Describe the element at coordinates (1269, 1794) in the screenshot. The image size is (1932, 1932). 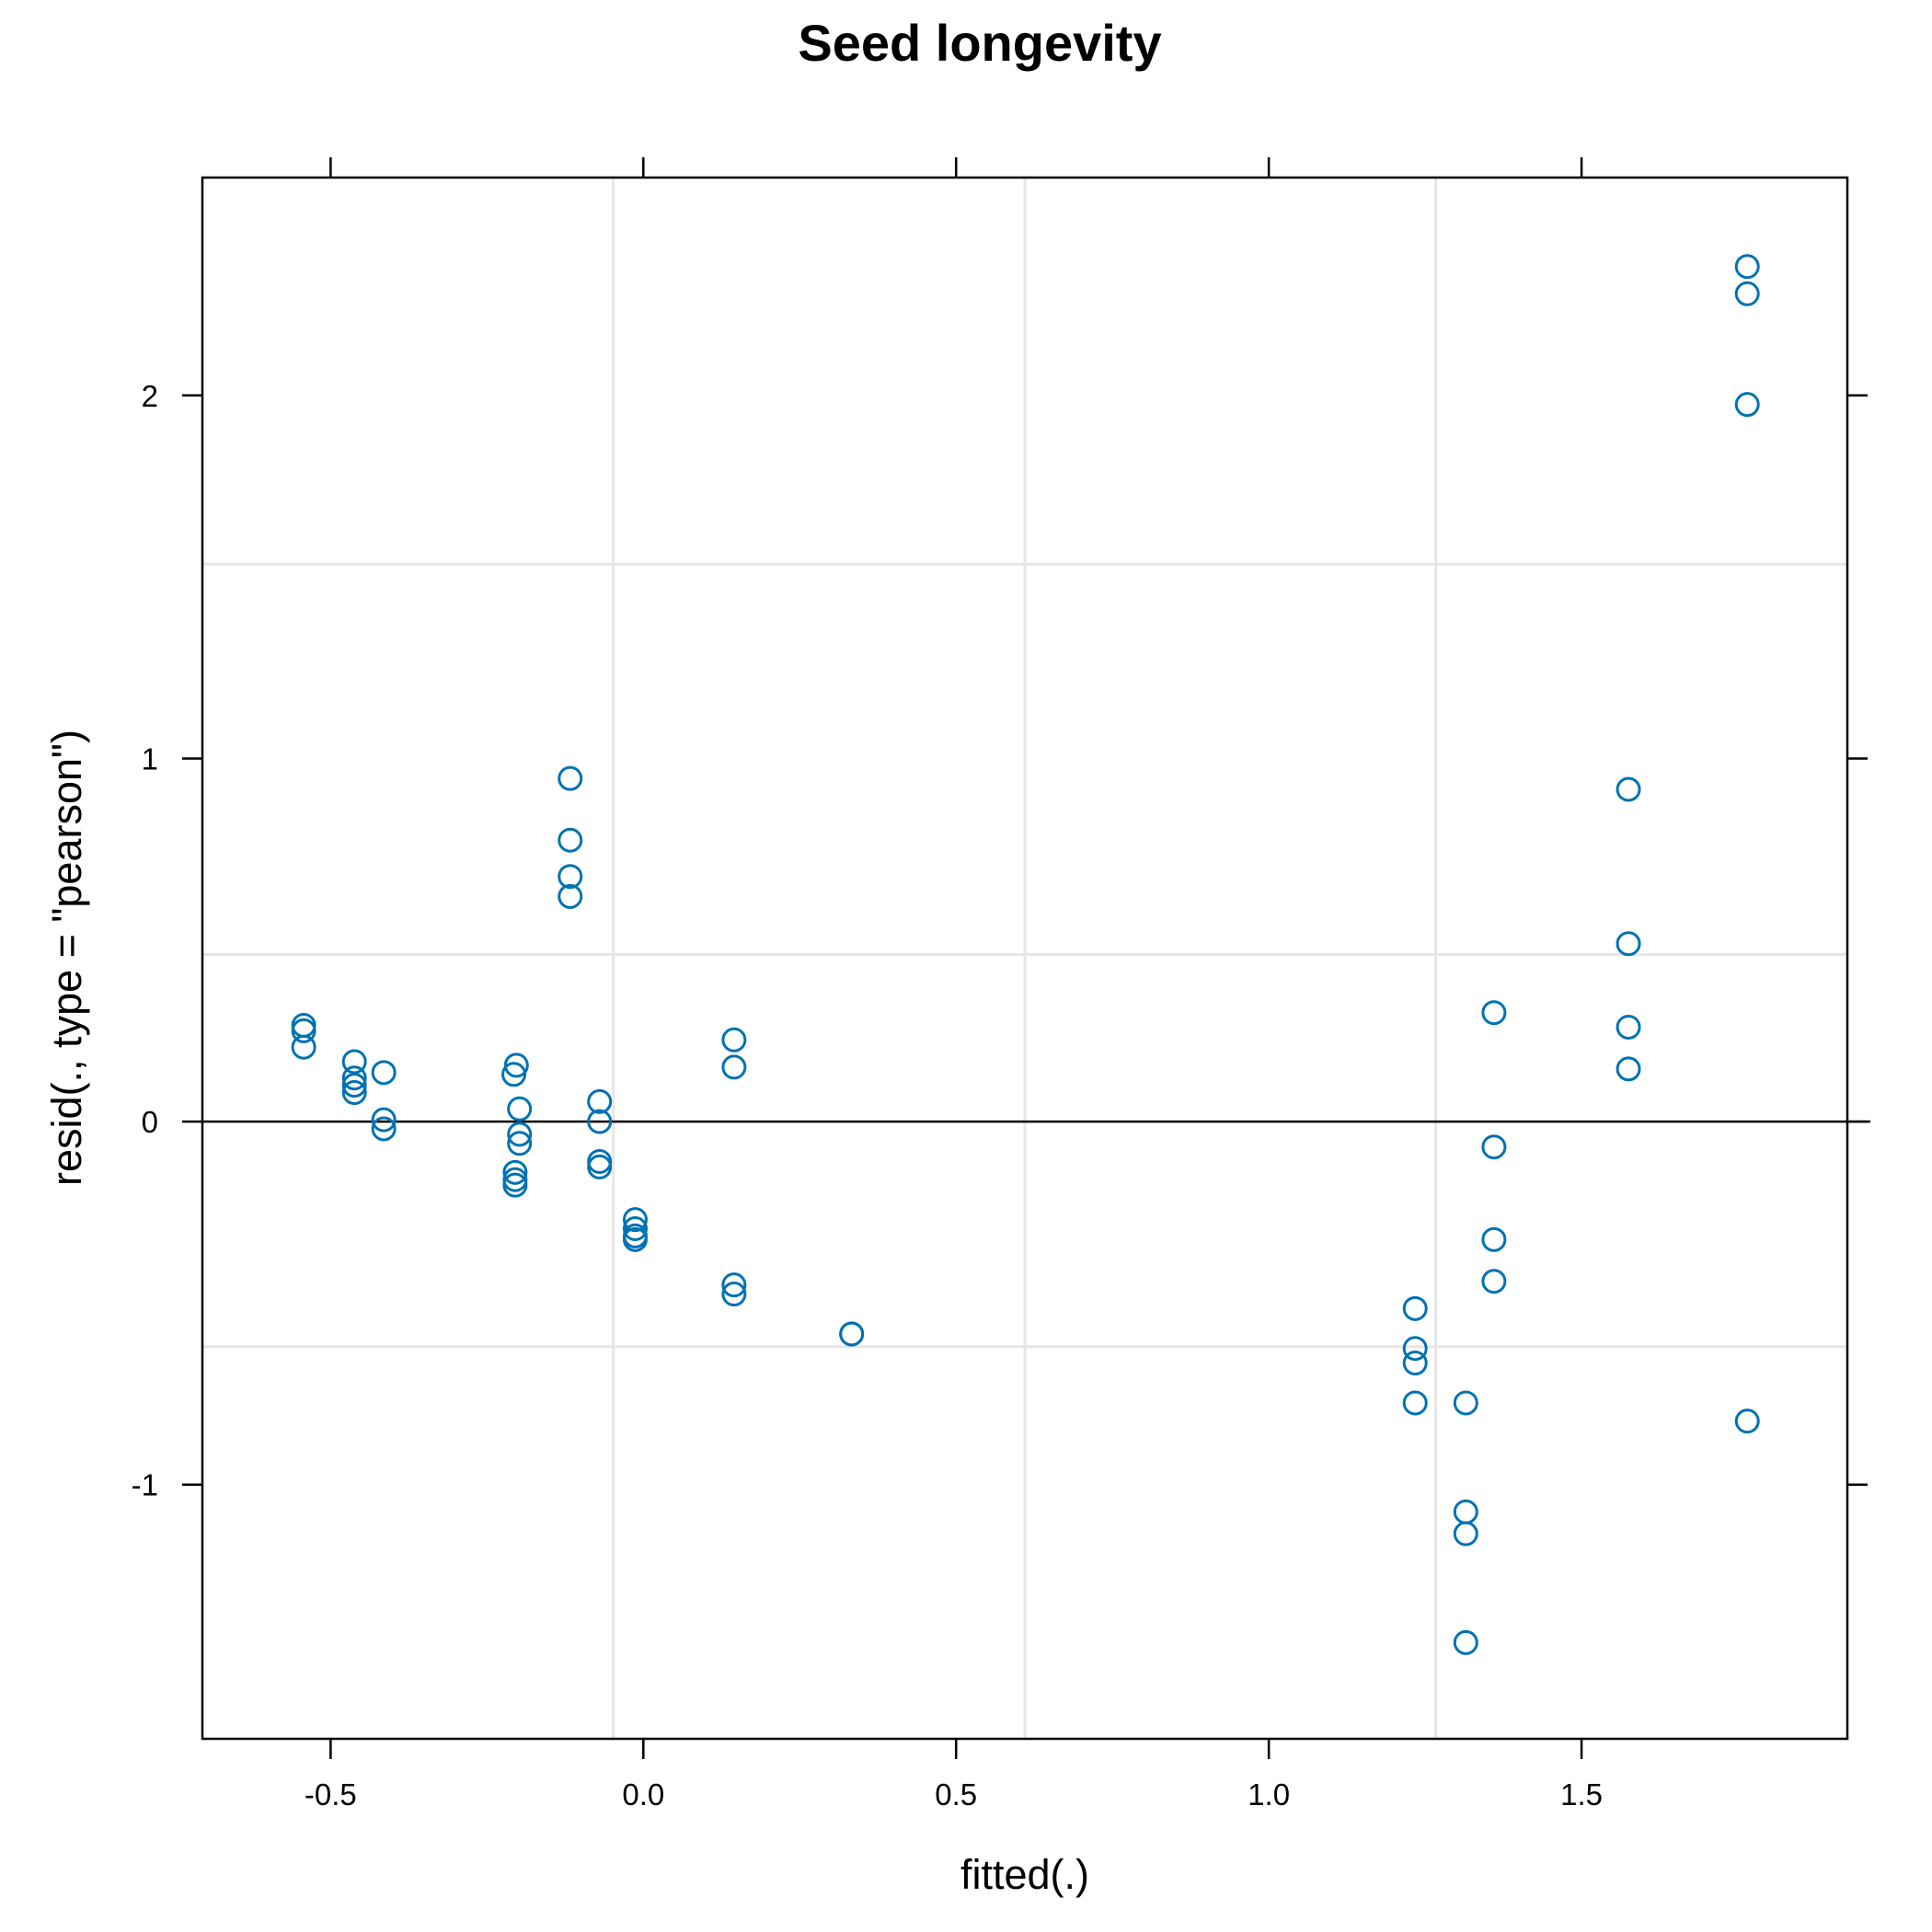
I see `x-tick-label-3: 1.0` at that location.